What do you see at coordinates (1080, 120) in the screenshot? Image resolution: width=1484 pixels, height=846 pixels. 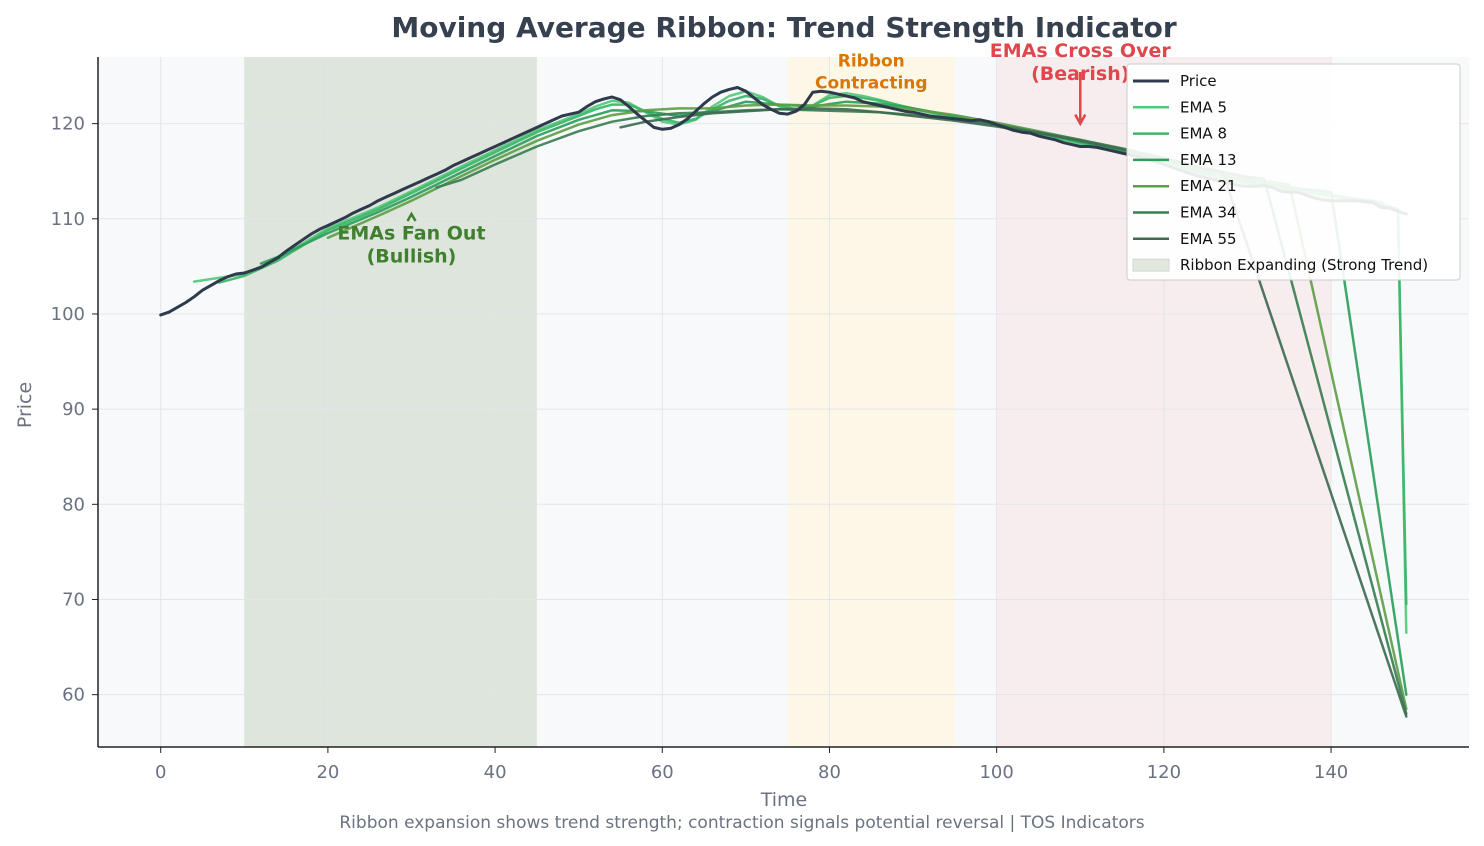 I see `annotation-arrowhead` at bounding box center [1080, 120].